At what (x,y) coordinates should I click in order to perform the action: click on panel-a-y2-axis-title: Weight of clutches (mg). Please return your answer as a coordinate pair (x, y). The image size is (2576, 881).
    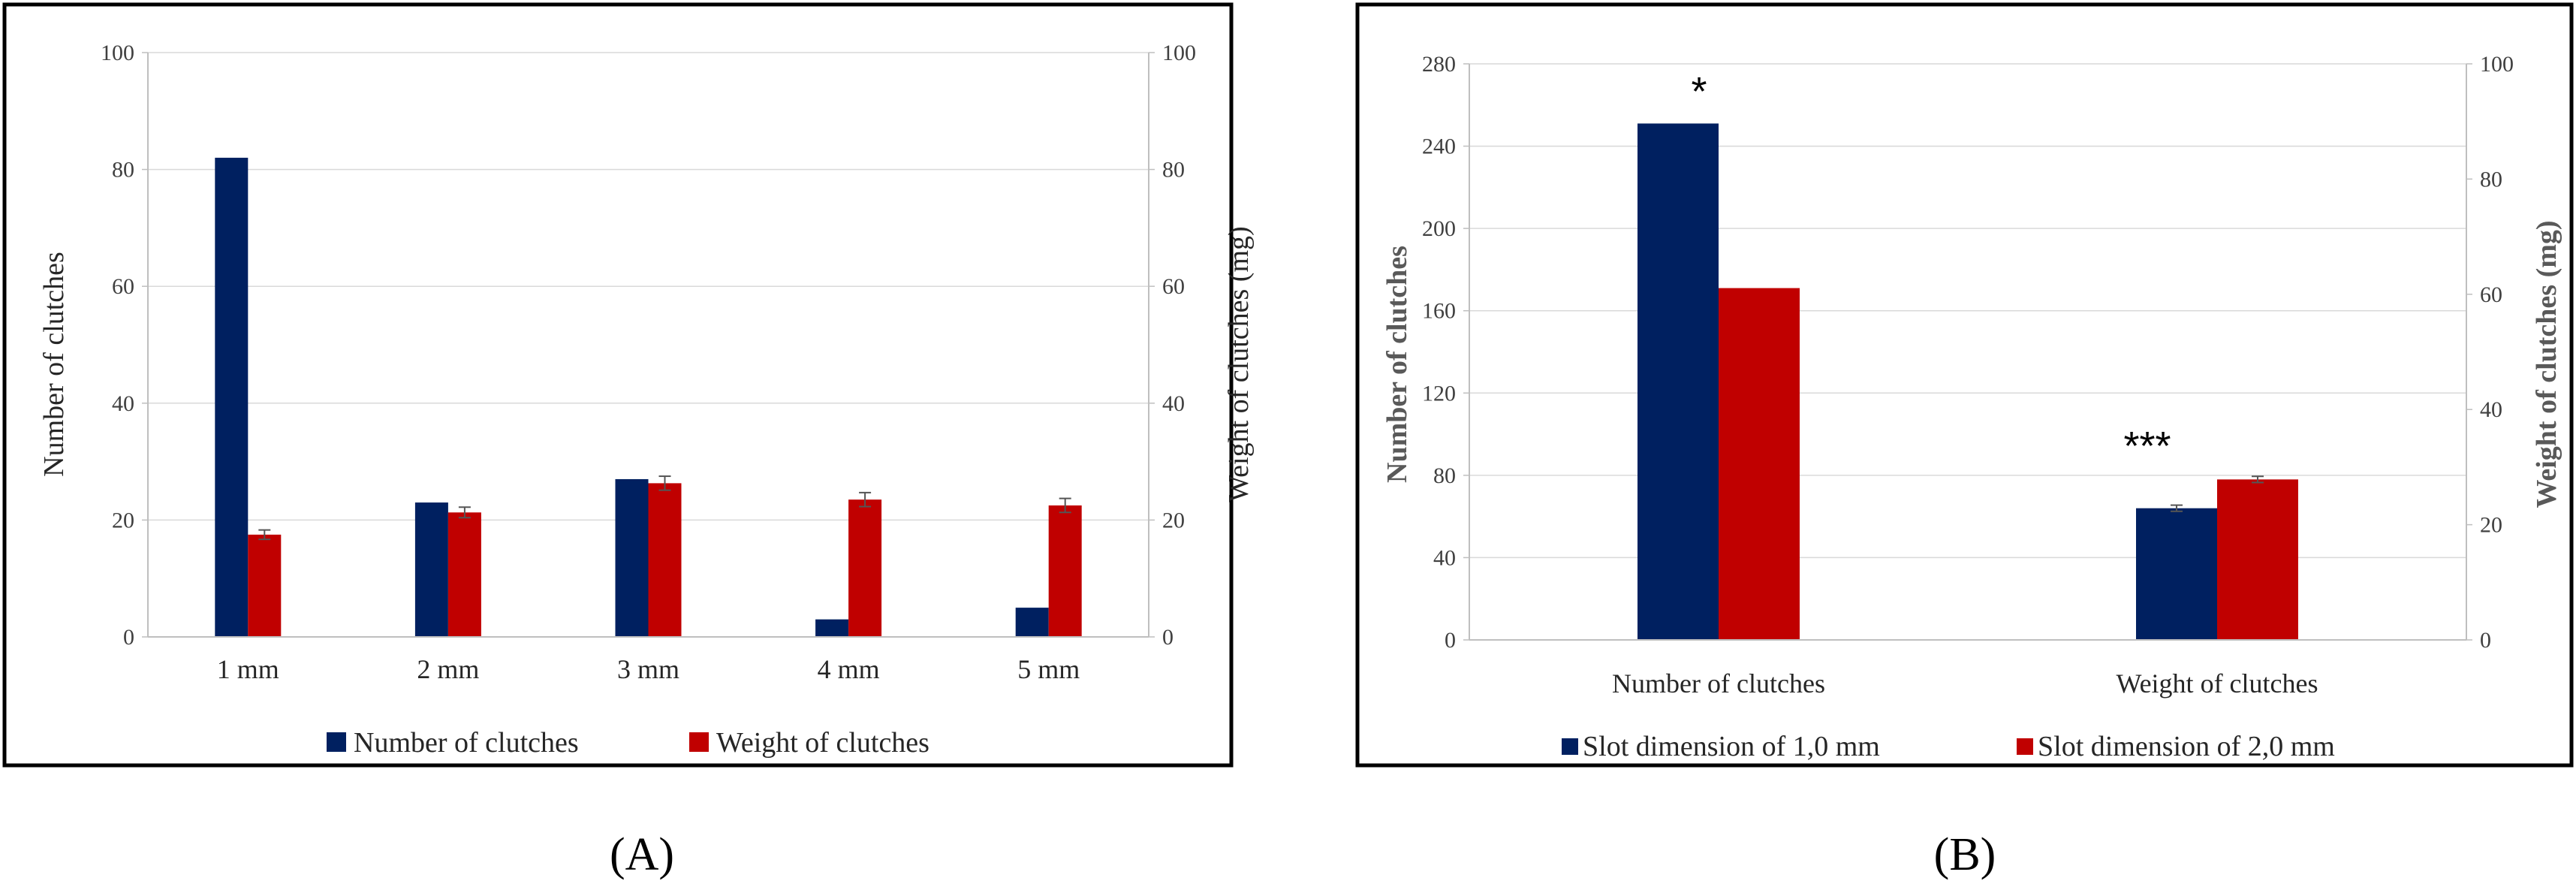
    Looking at the image, I should click on (1239, 364).